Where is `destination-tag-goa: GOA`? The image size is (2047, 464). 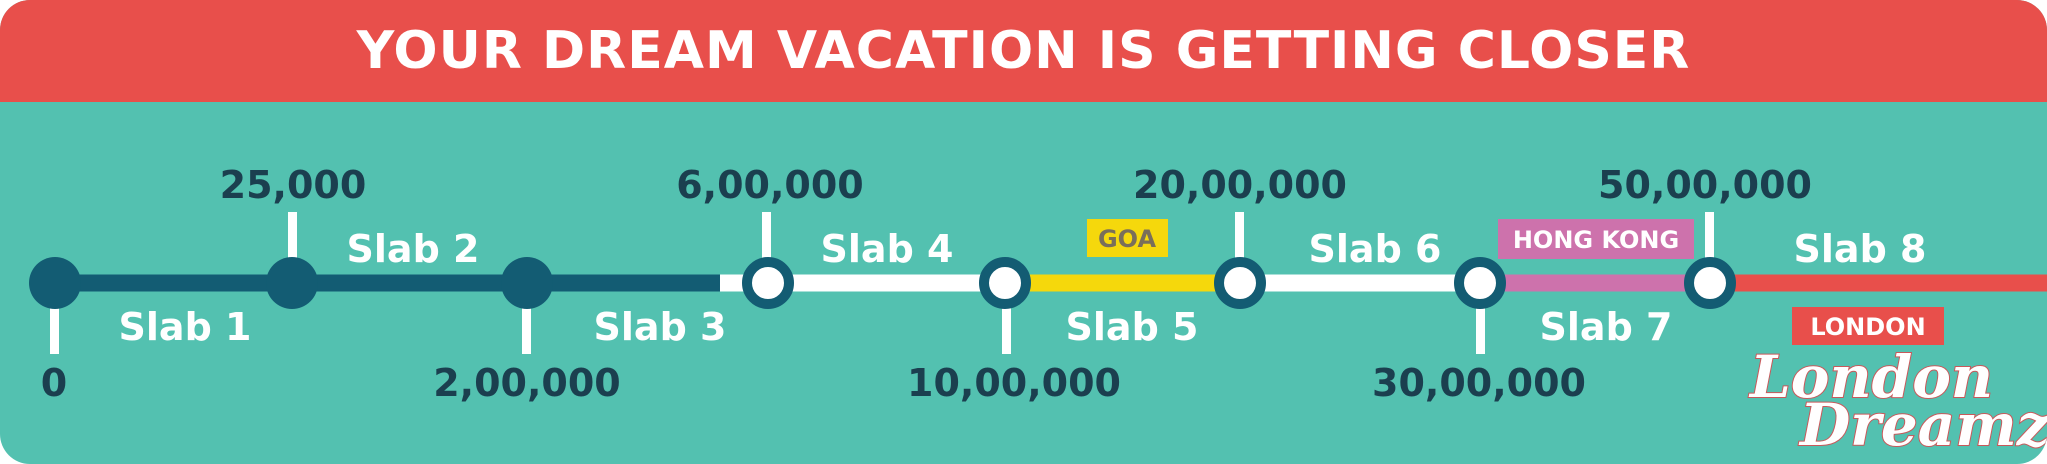 destination-tag-goa: GOA is located at coordinates (1127, 238).